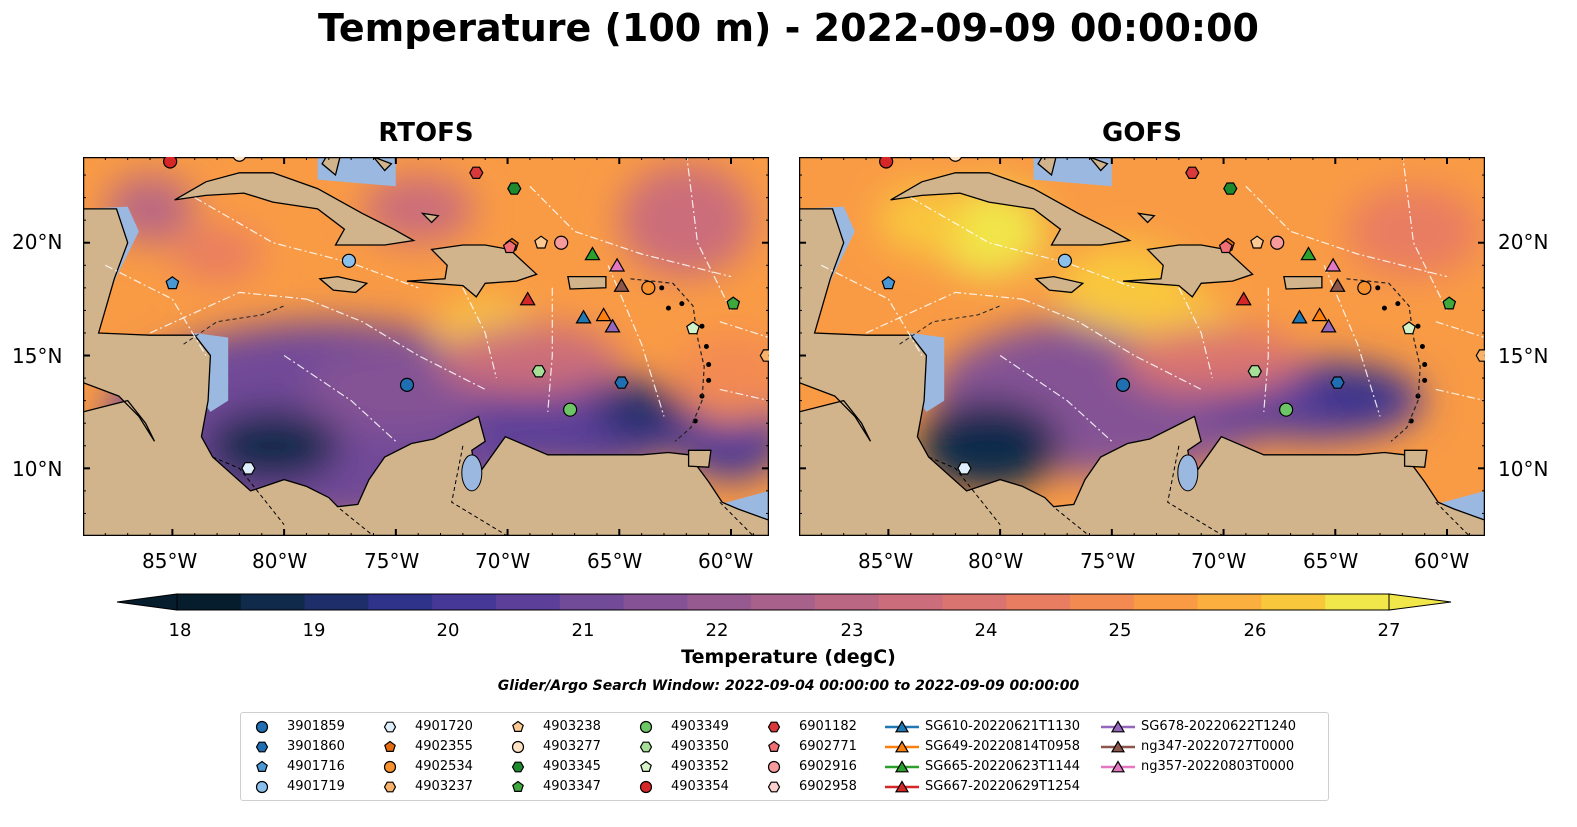  I want to click on lat-tick-20n-left: 20°N, so click(37, 242).